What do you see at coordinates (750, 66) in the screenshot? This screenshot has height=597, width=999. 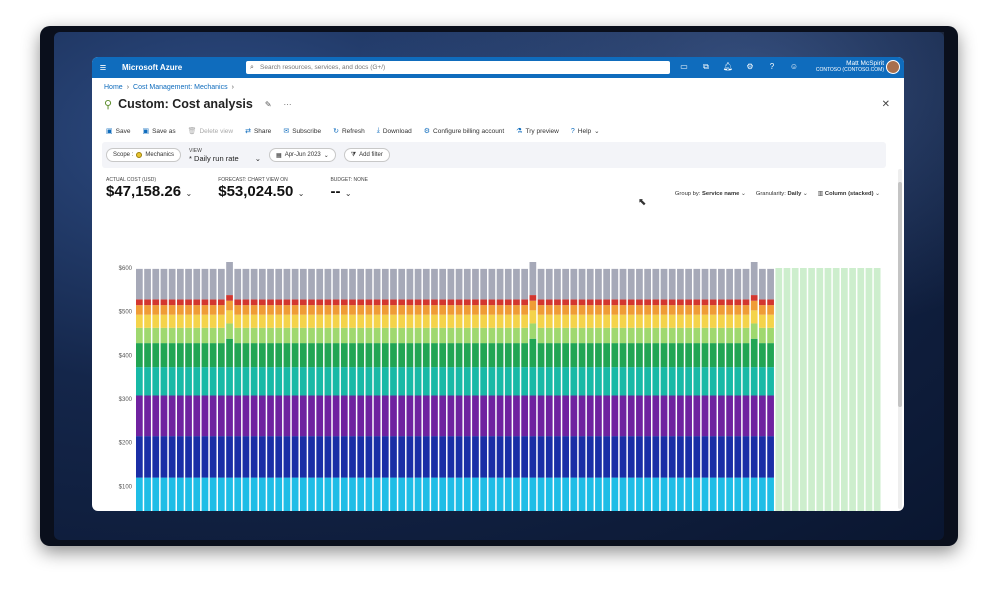 I see `settings-icon: ⚙` at bounding box center [750, 66].